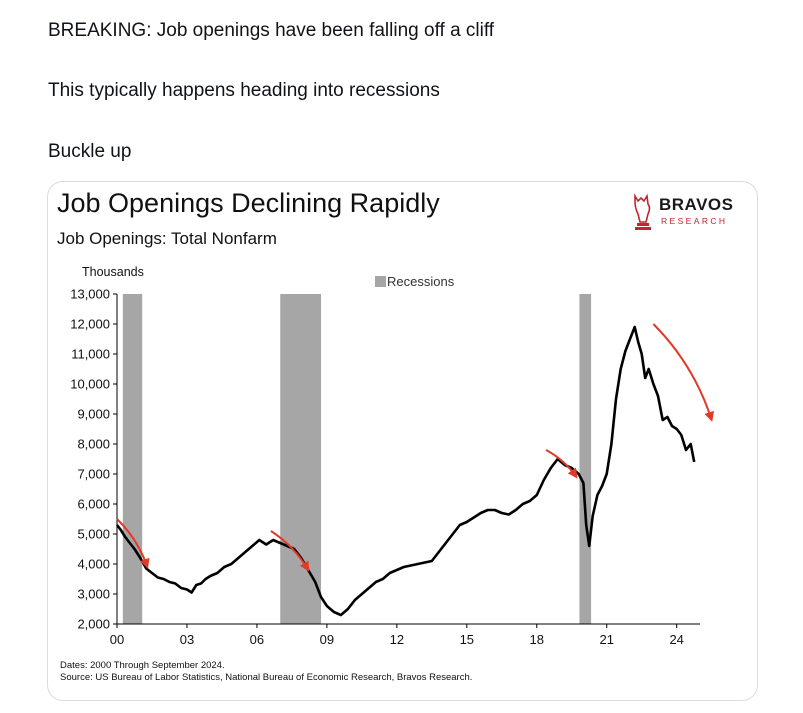 The width and height of the screenshot is (803, 713). I want to click on dates-note: Dates: 2000 Through September 2024., so click(142, 665).